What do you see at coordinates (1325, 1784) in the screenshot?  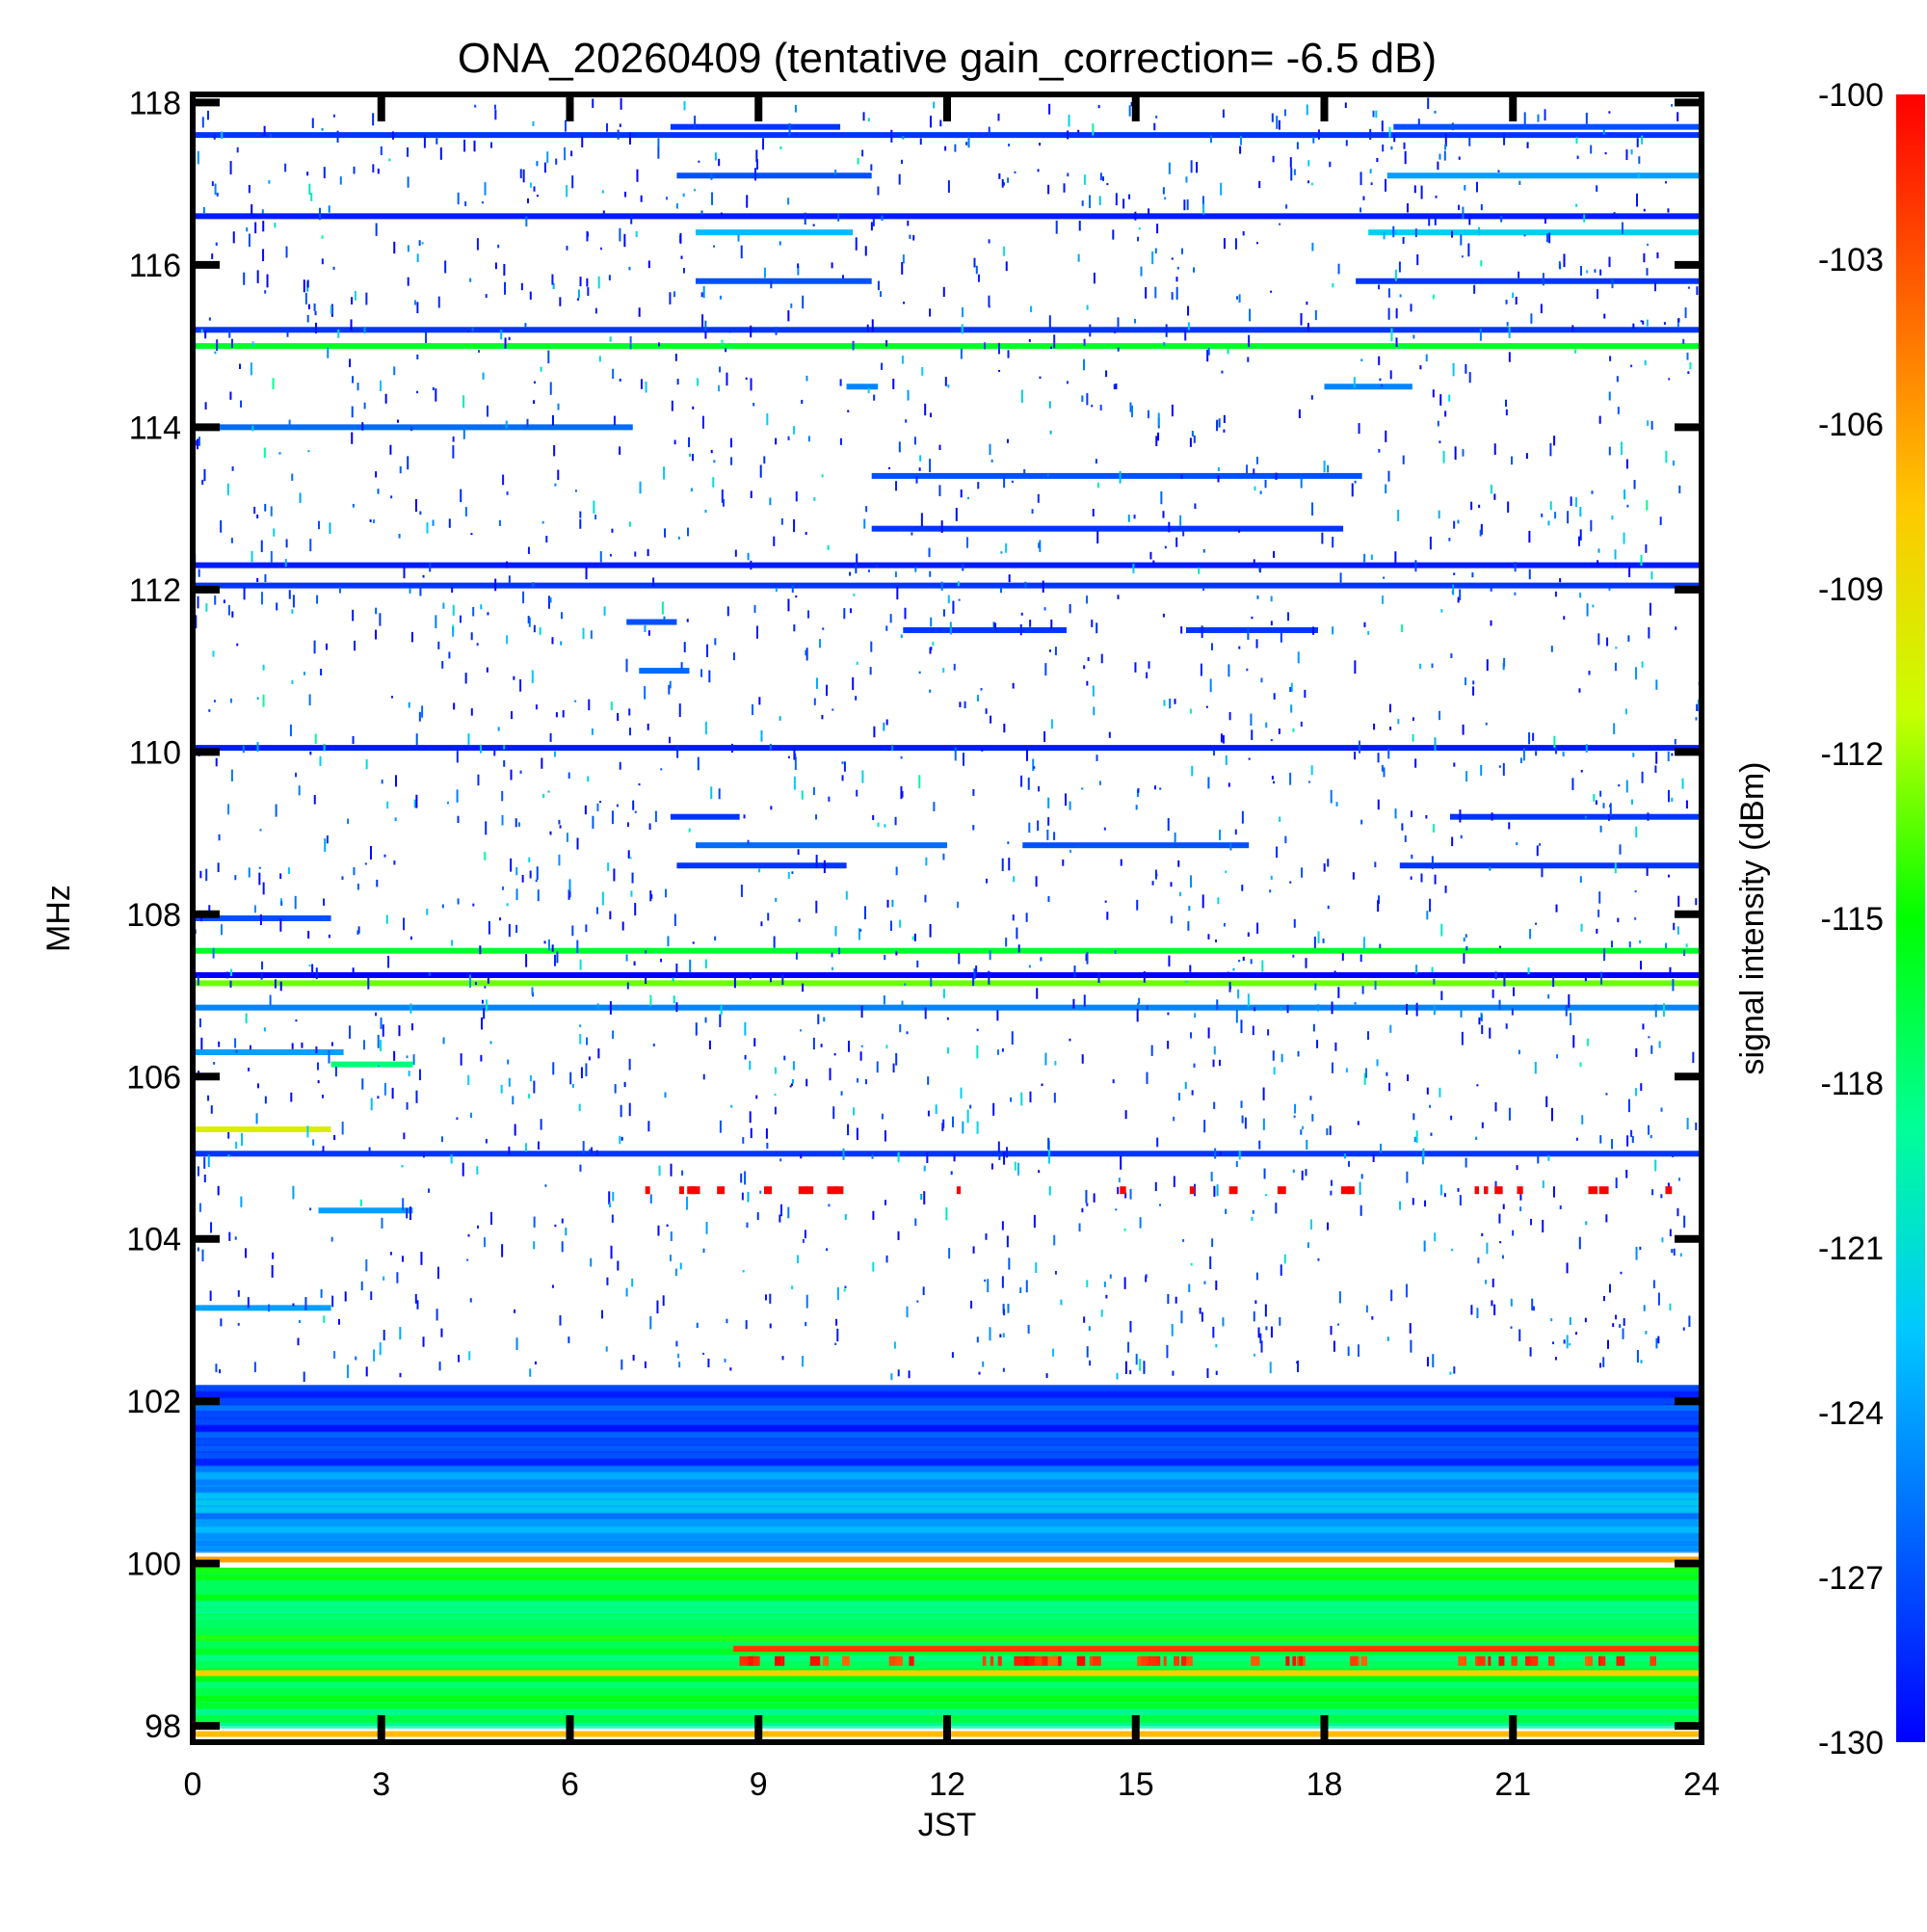 I see `x-tick-label: 18` at bounding box center [1325, 1784].